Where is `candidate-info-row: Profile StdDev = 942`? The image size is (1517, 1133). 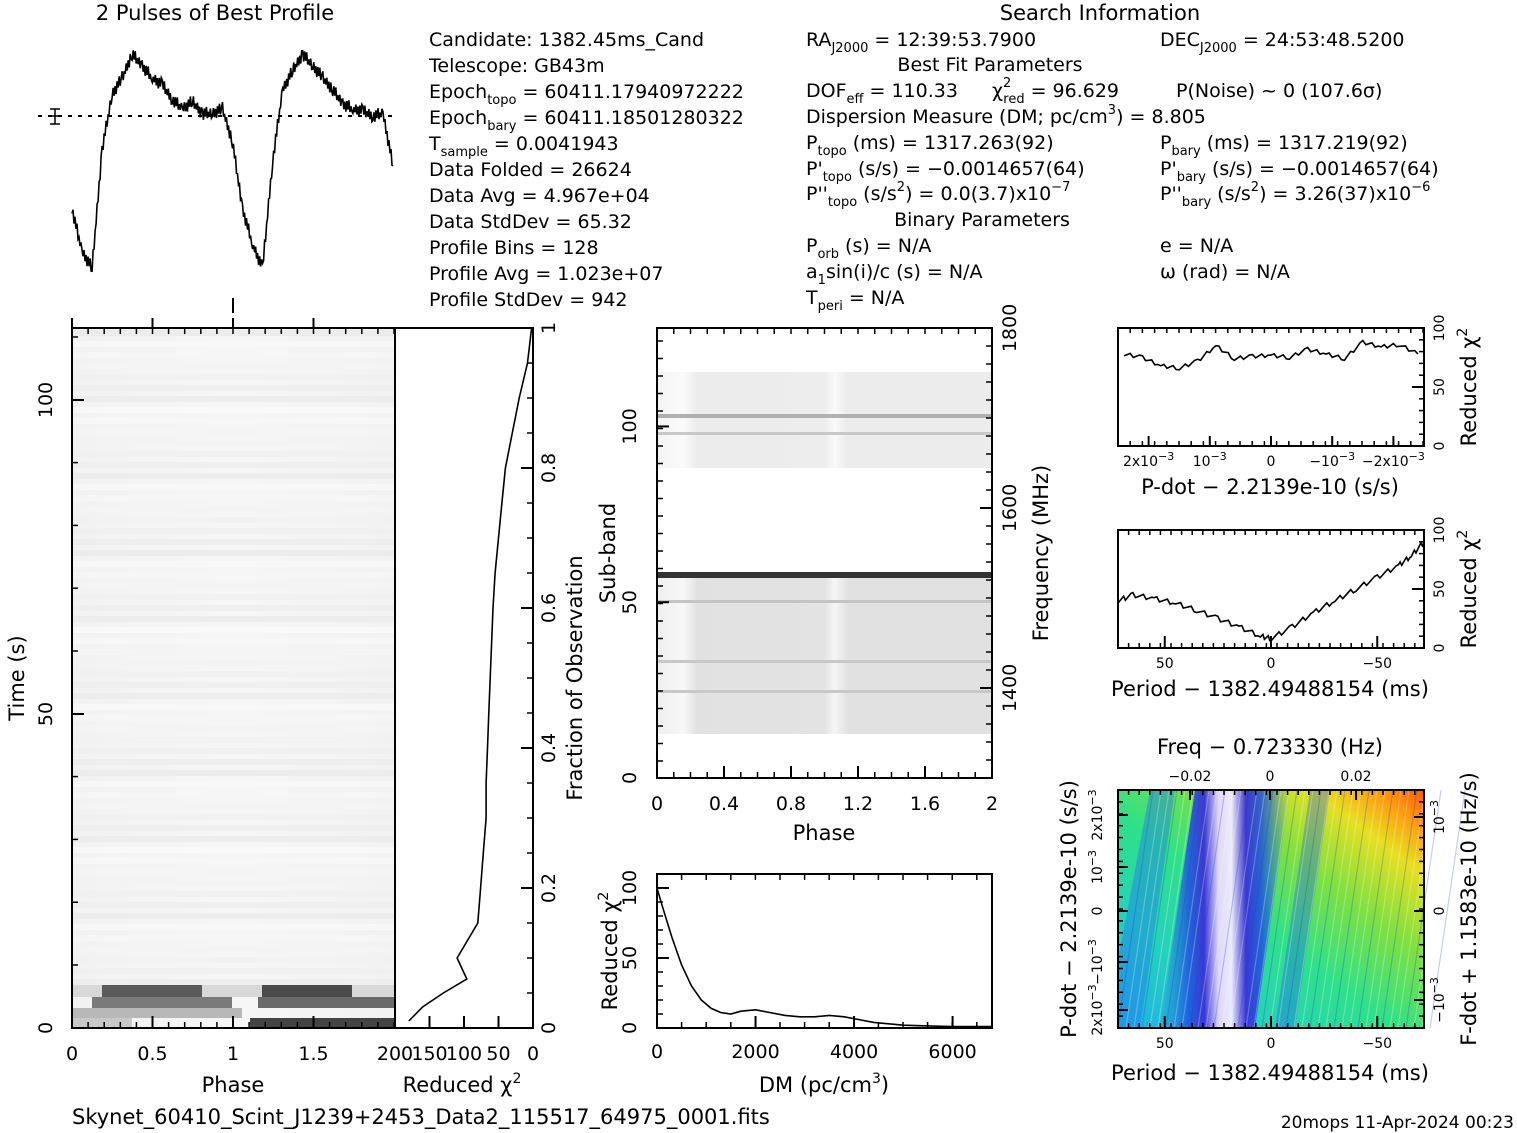 candidate-info-row: Profile StdDev = 942 is located at coordinates (528, 300).